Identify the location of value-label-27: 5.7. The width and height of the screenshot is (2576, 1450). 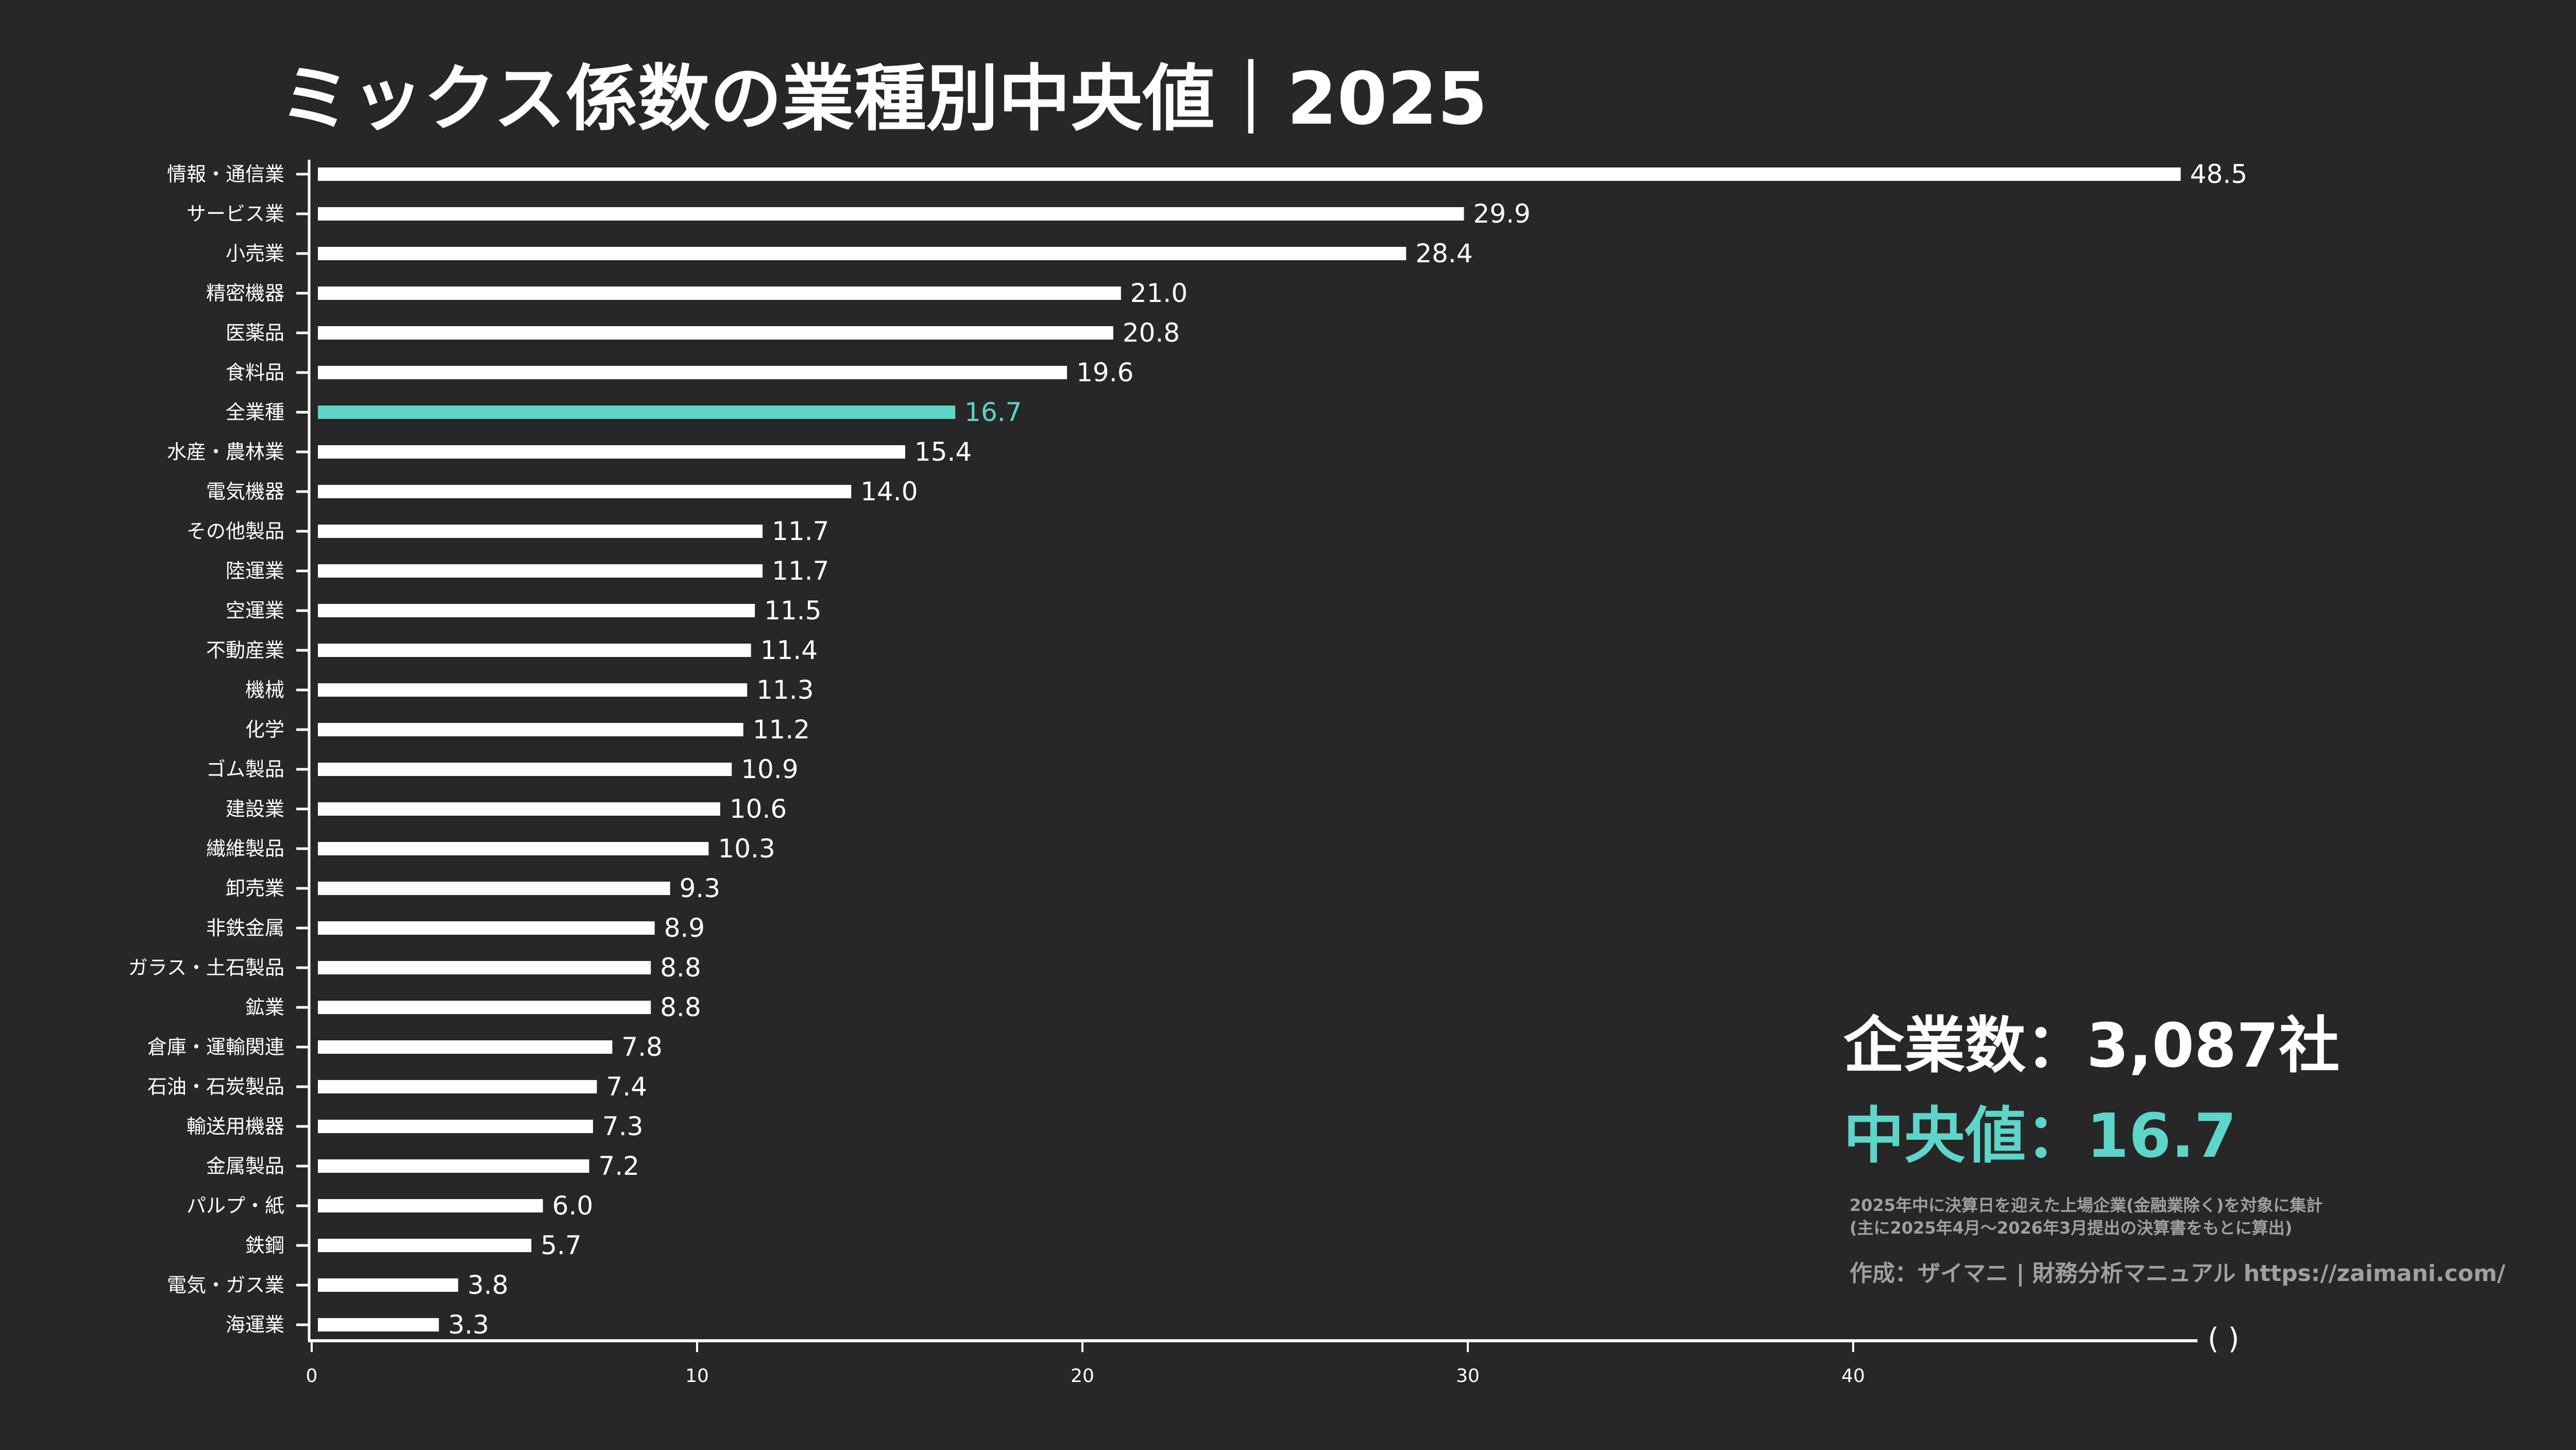
(561, 1245).